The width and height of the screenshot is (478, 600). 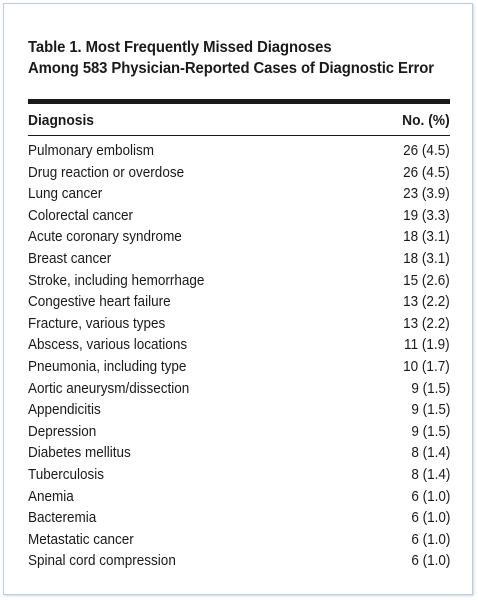 What do you see at coordinates (64, 410) in the screenshot?
I see `diagnosis-cell: Appendicitis` at bounding box center [64, 410].